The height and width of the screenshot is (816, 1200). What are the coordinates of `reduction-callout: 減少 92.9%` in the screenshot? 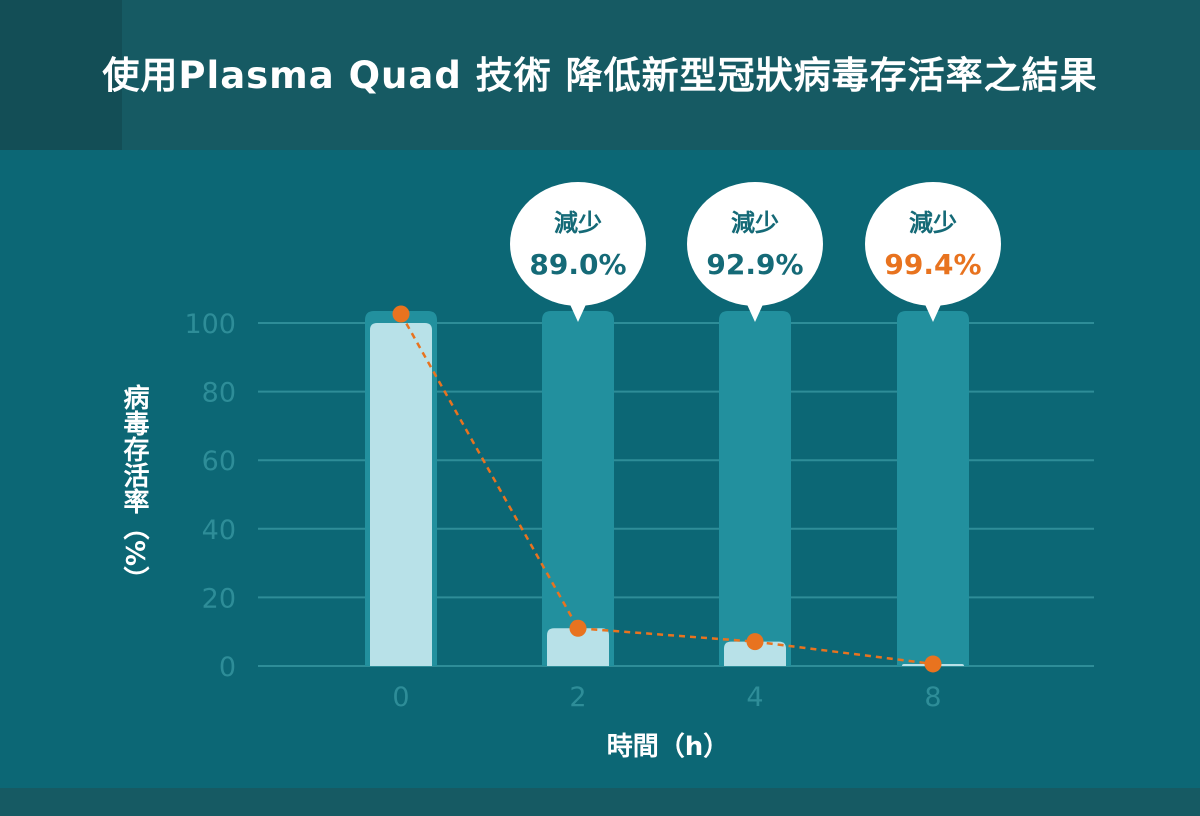 It's located at (755, 252).